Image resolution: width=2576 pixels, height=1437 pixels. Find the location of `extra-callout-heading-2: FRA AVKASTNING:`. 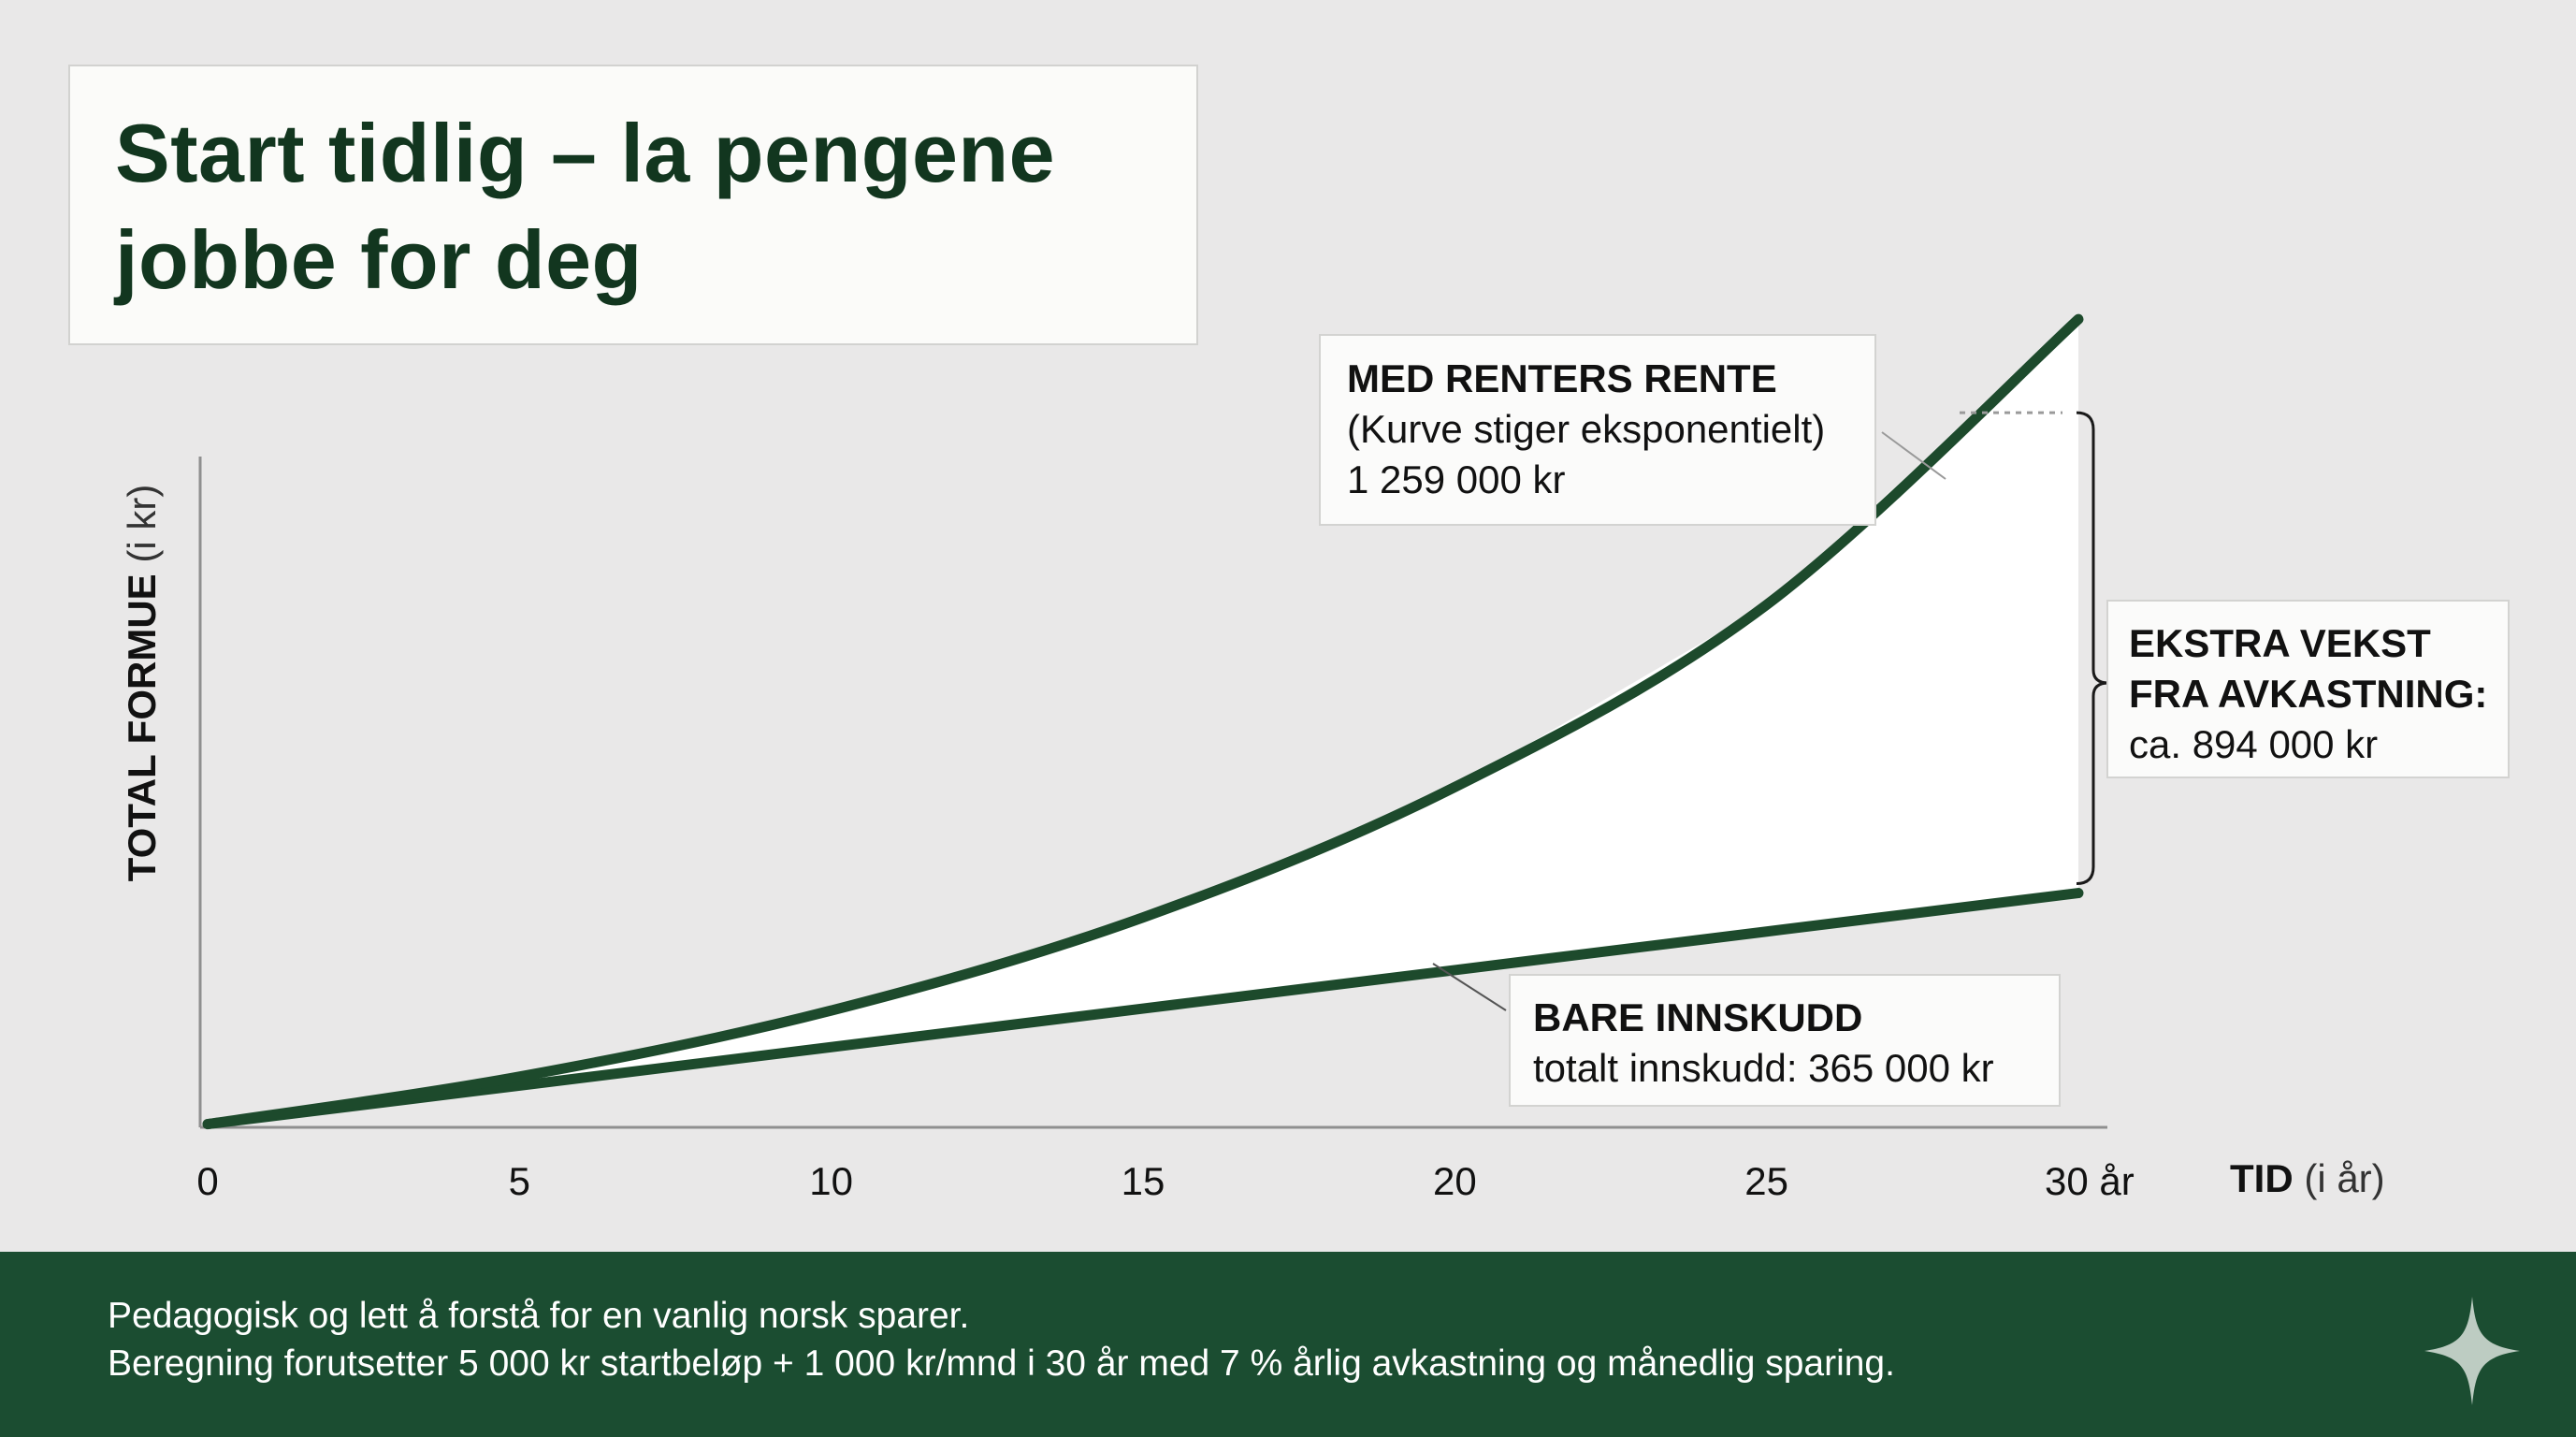

extra-callout-heading-2: FRA AVKASTNING: is located at coordinates (2308, 694).